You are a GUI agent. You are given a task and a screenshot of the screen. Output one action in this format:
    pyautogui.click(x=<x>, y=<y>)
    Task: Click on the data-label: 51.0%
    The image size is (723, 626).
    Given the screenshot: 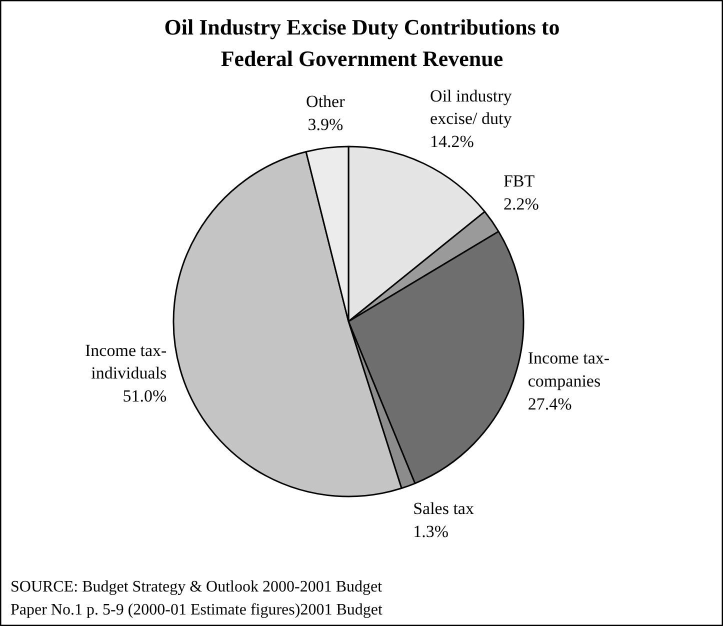 What is the action you would take?
    pyautogui.click(x=144, y=396)
    